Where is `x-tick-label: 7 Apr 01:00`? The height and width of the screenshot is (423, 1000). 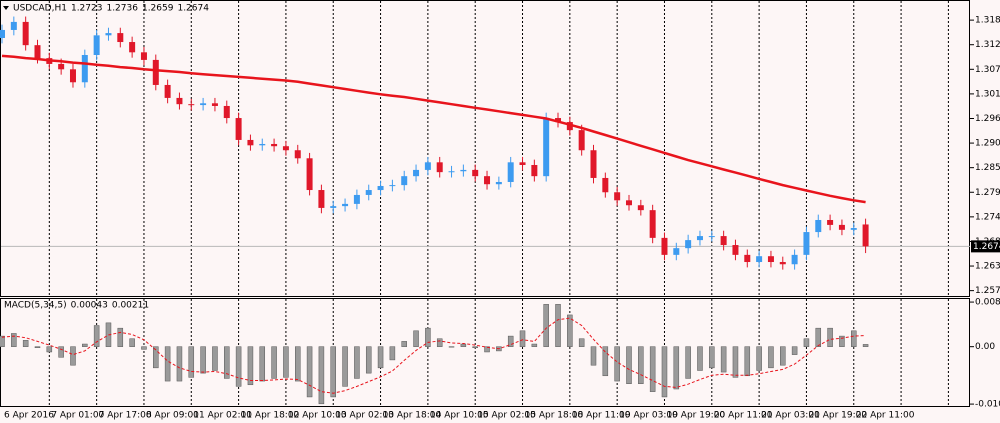
x-tick-label: 7 Apr 01:00 is located at coordinates (77, 416).